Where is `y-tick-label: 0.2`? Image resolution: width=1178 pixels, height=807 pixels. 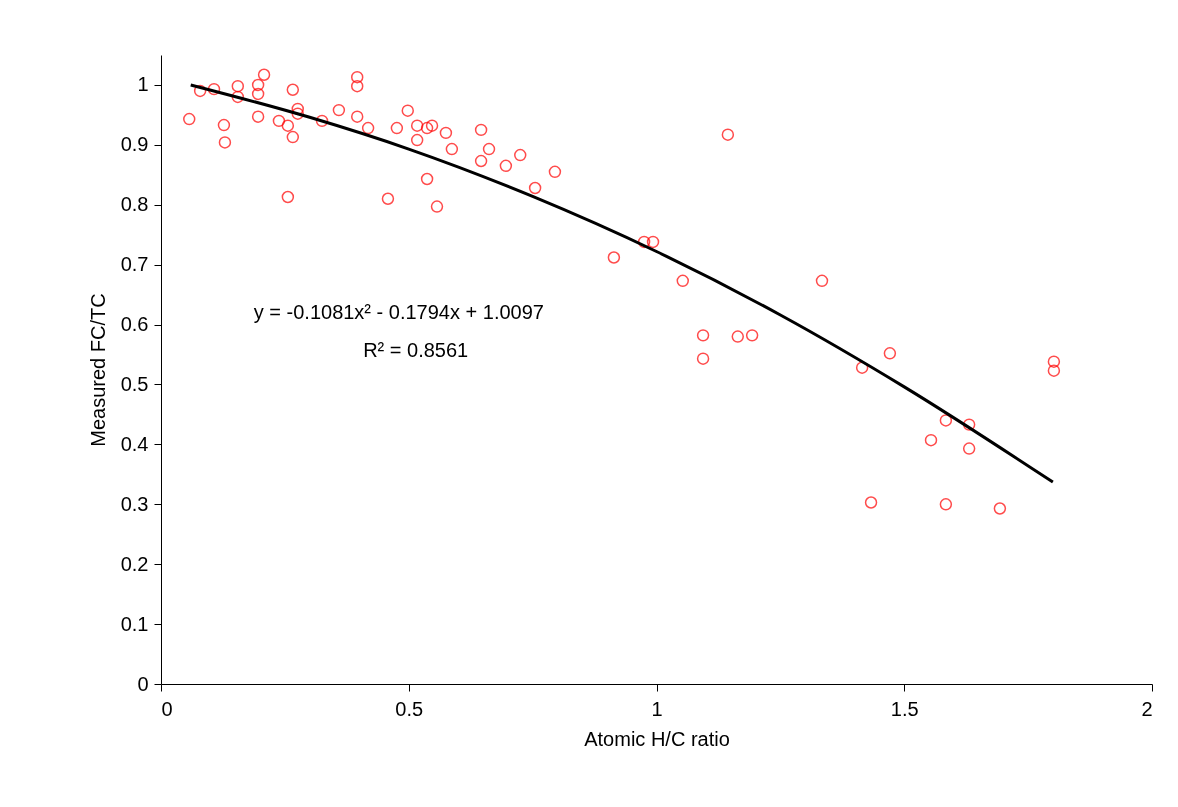 y-tick-label: 0.2 is located at coordinates (134, 563).